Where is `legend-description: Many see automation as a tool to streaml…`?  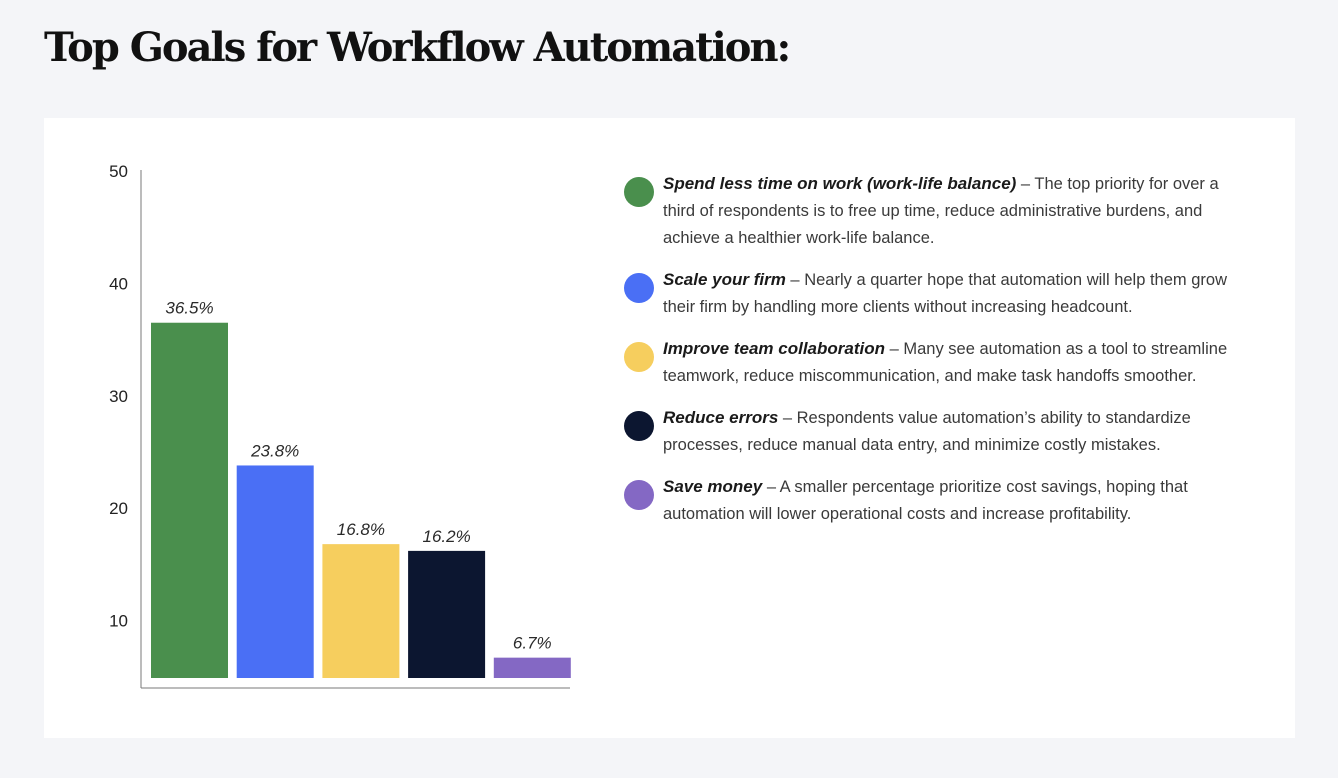
legend-description: Many see automation as a tool to streaml… is located at coordinates (945, 362).